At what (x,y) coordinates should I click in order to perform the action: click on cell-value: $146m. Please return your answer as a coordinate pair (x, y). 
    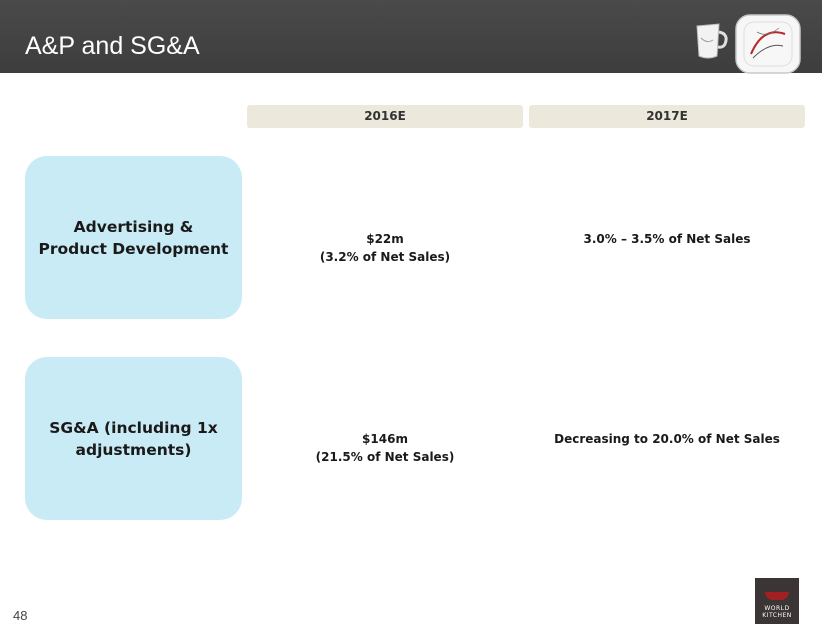
    Looking at the image, I should click on (385, 439).